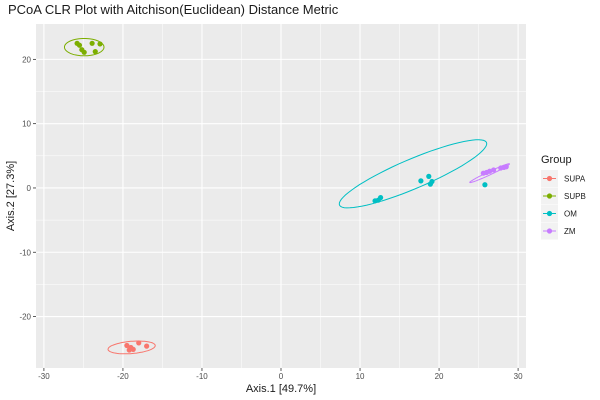 The image size is (600, 400). What do you see at coordinates (84, 47) in the screenshot?
I see `ellipse-supb` at bounding box center [84, 47].